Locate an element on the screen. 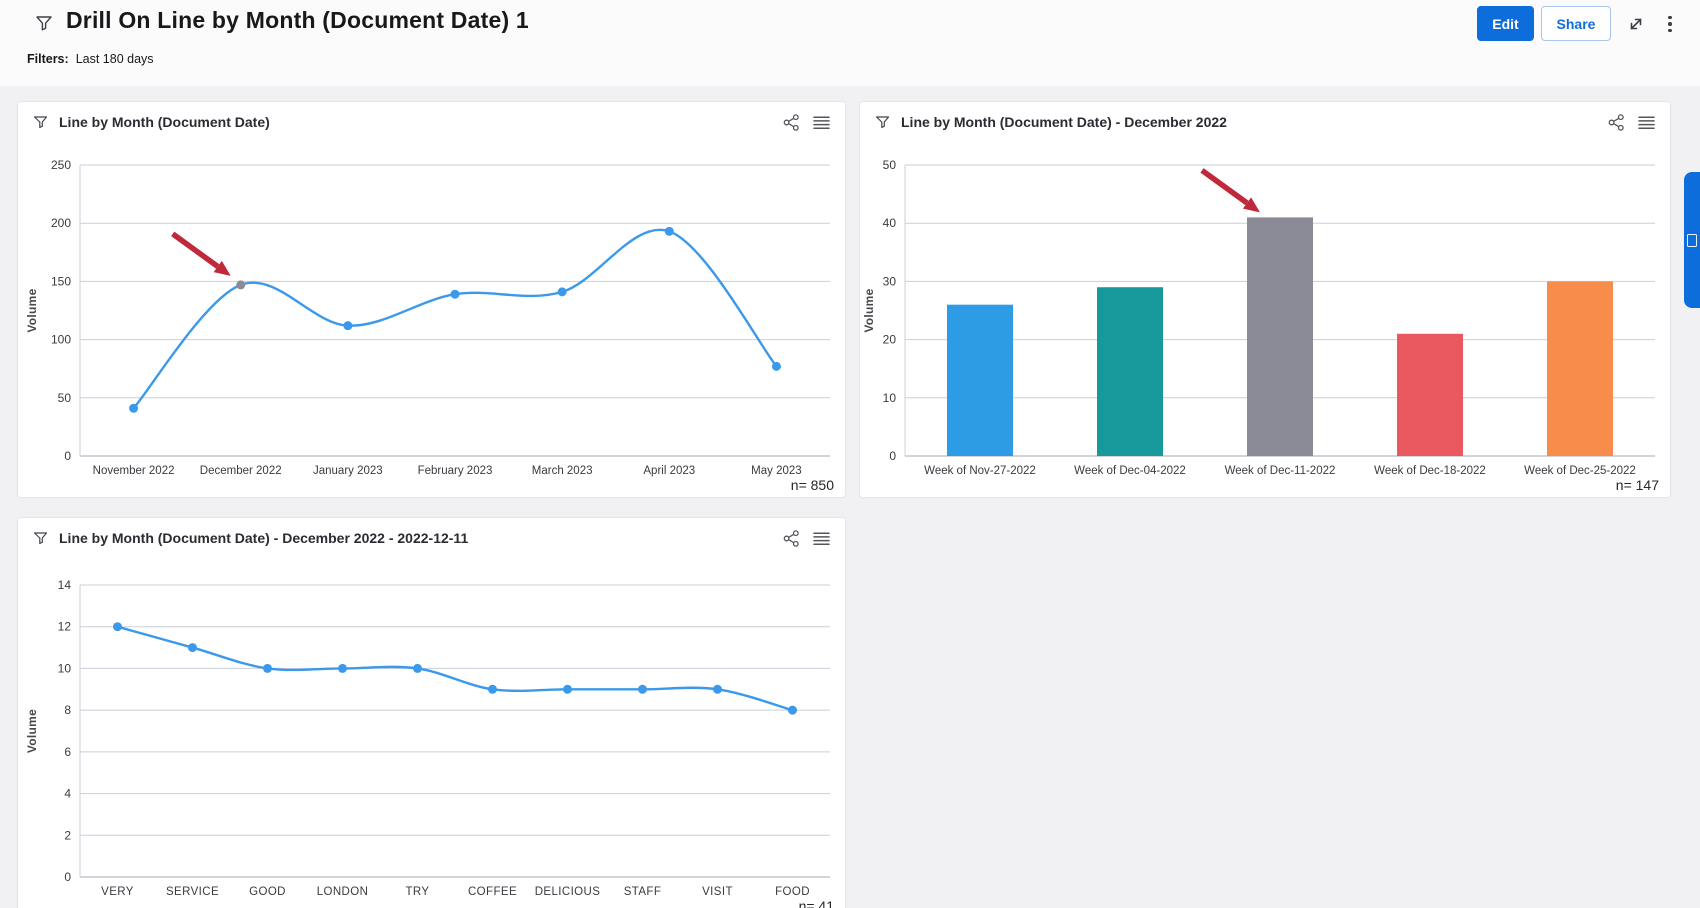  svg-text: May 2023 is located at coordinates (776, 471).